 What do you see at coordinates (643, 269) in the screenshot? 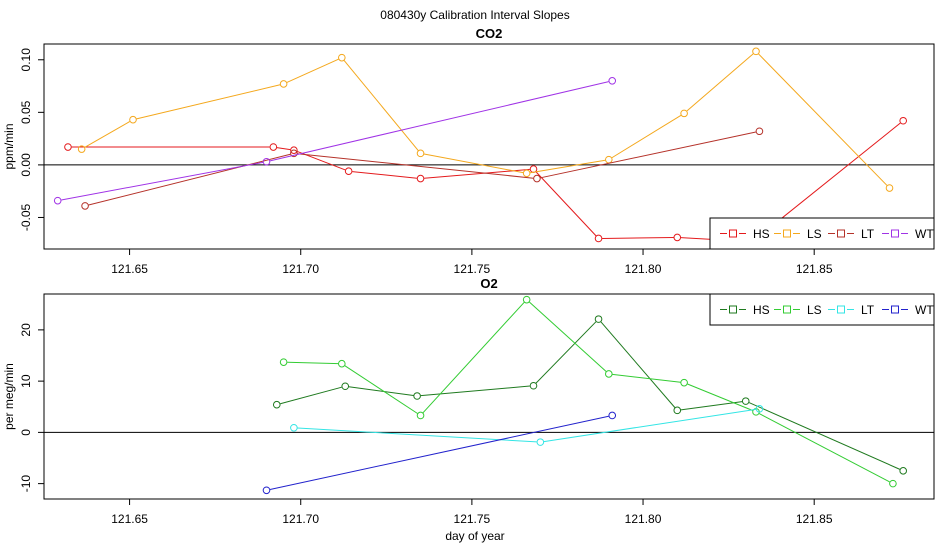
I see `x-tick-label: 121.80` at bounding box center [643, 269].